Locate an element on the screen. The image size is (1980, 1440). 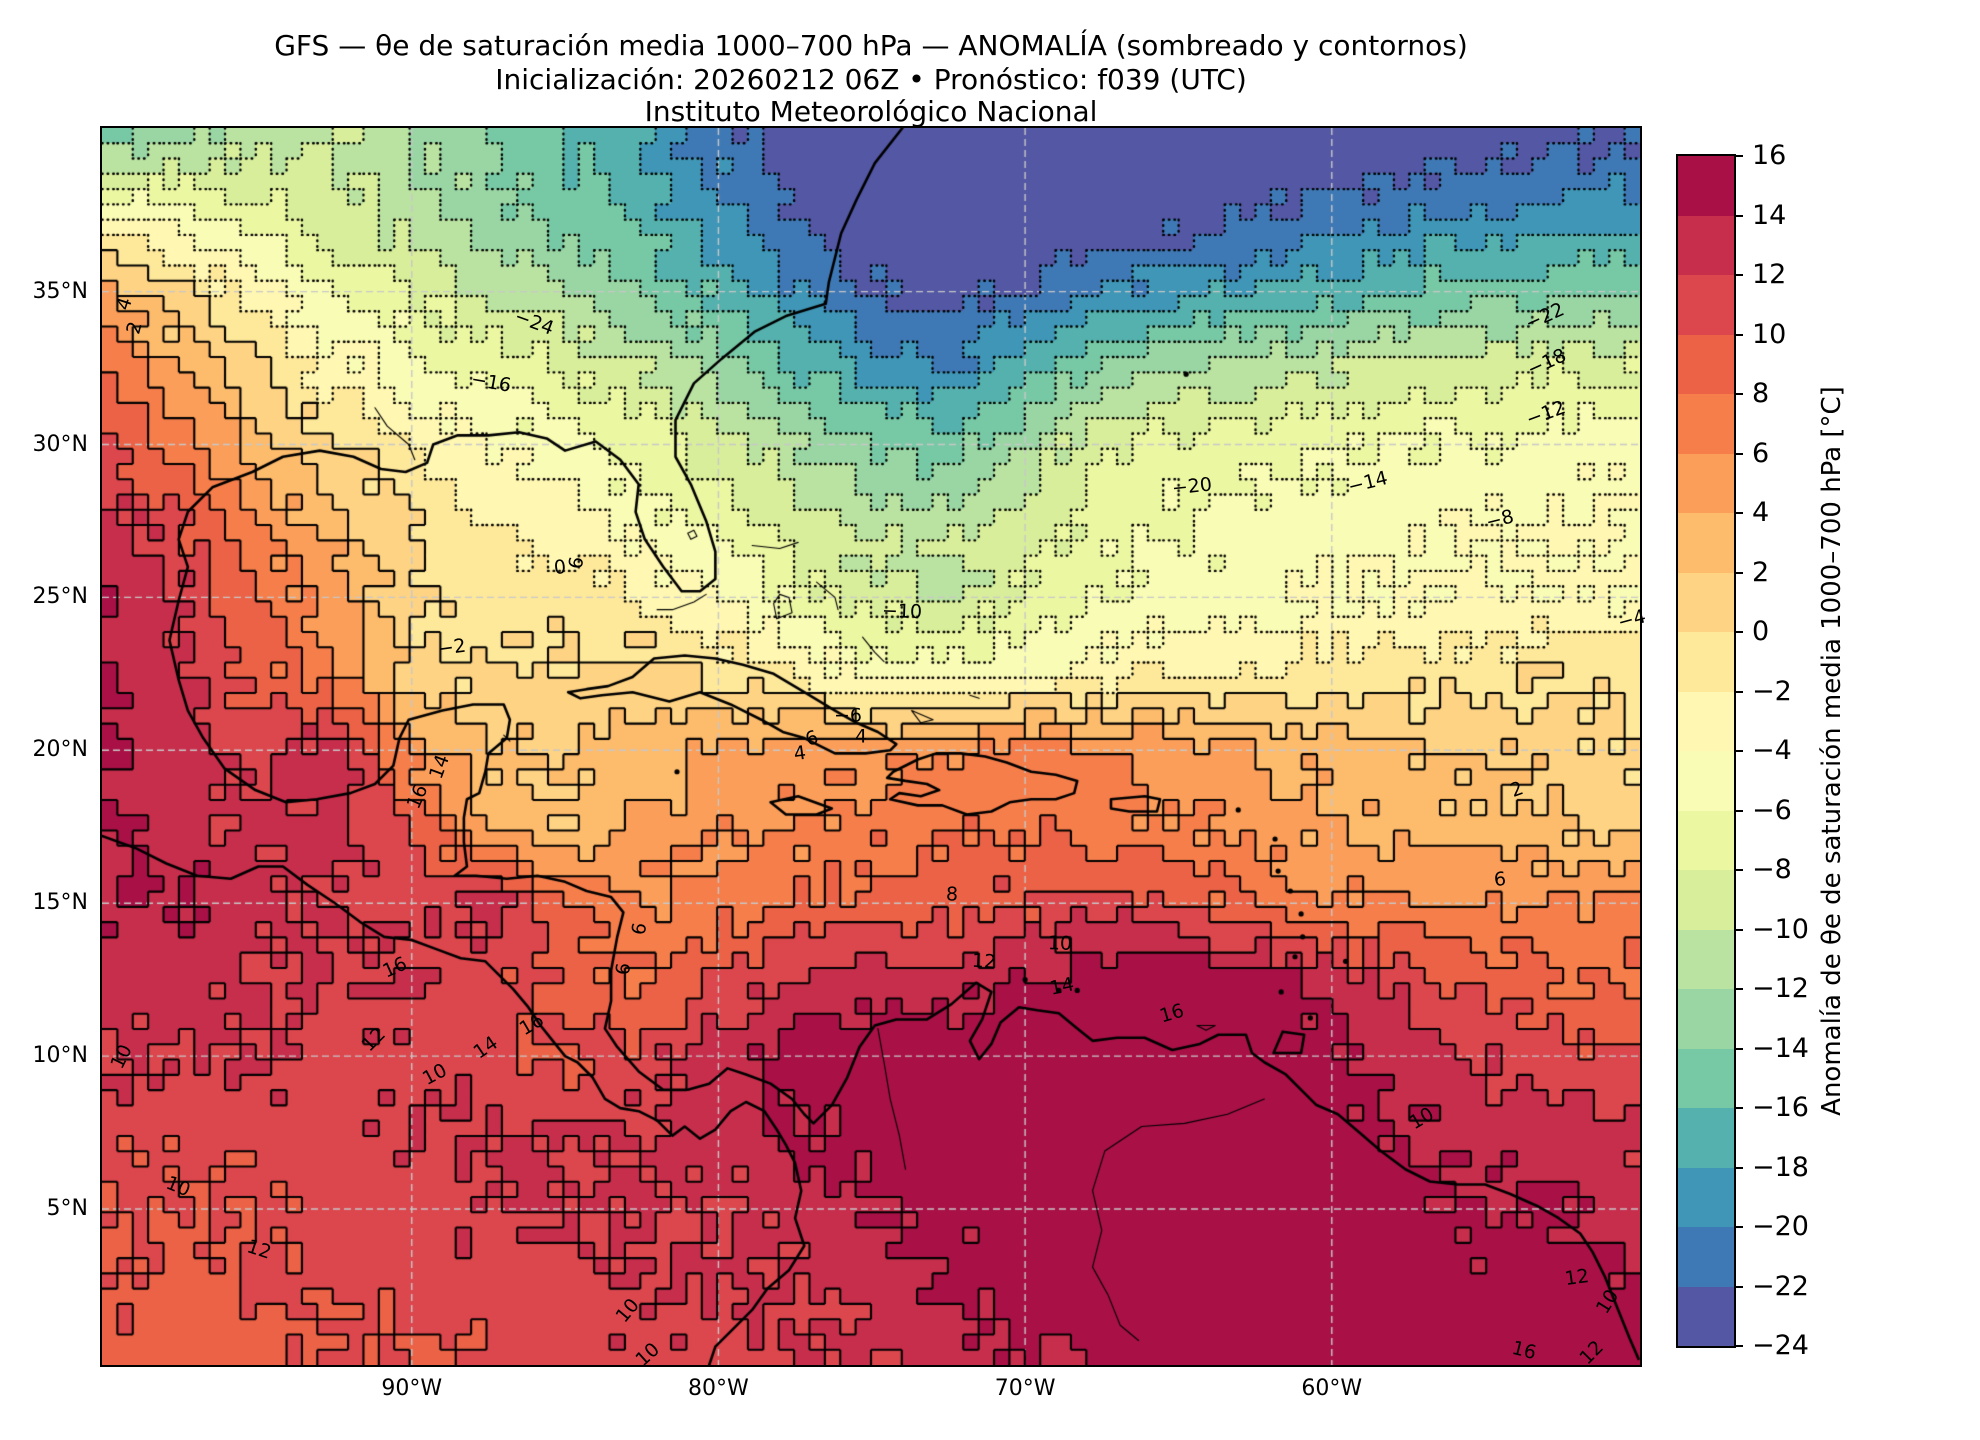
lat-tick-label: 25°N is located at coordinates (60, 597).